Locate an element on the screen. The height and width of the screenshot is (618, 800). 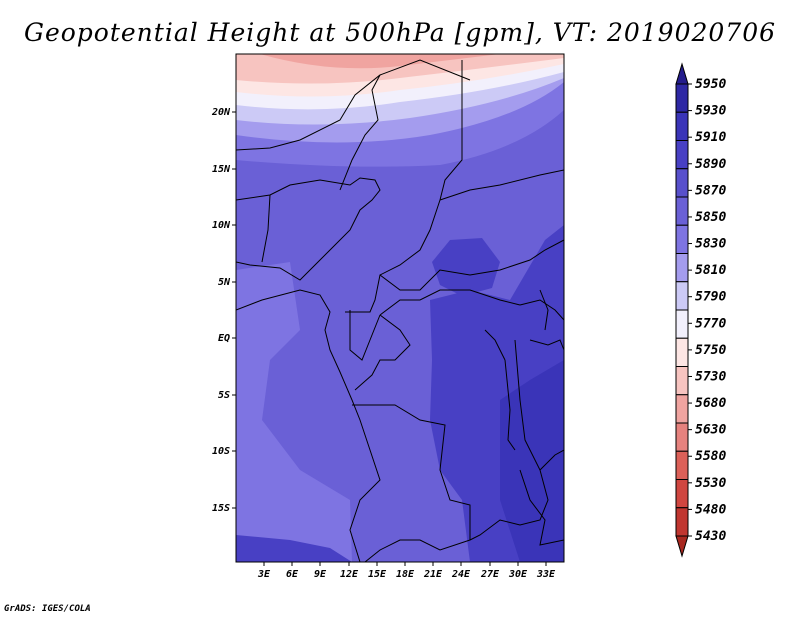
latitude-axis is located at coordinates (234, 310).